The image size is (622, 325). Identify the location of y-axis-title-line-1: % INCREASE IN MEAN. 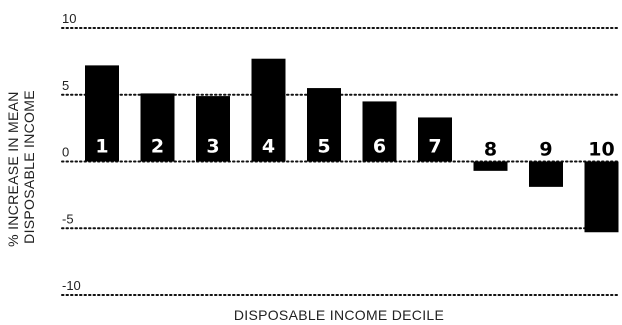
(13, 169).